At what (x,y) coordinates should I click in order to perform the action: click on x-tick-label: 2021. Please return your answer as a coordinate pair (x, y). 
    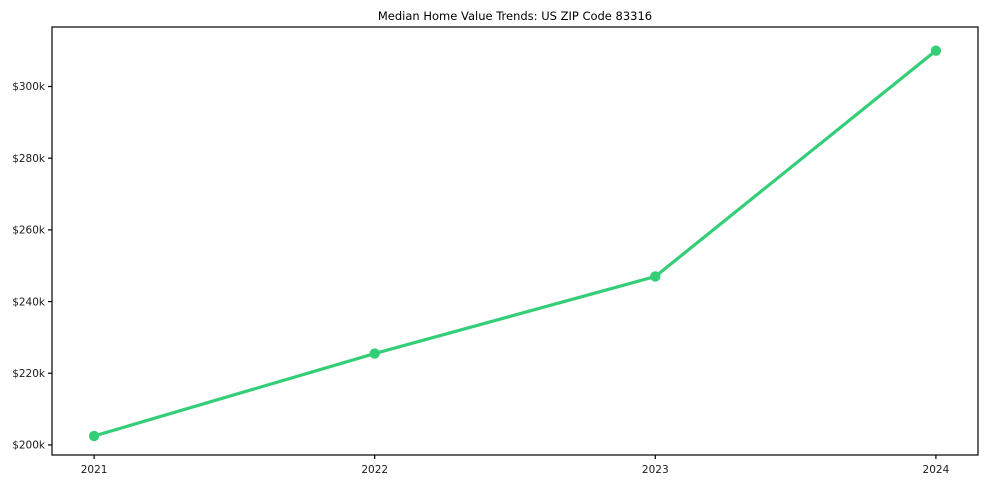
    Looking at the image, I should click on (94, 470).